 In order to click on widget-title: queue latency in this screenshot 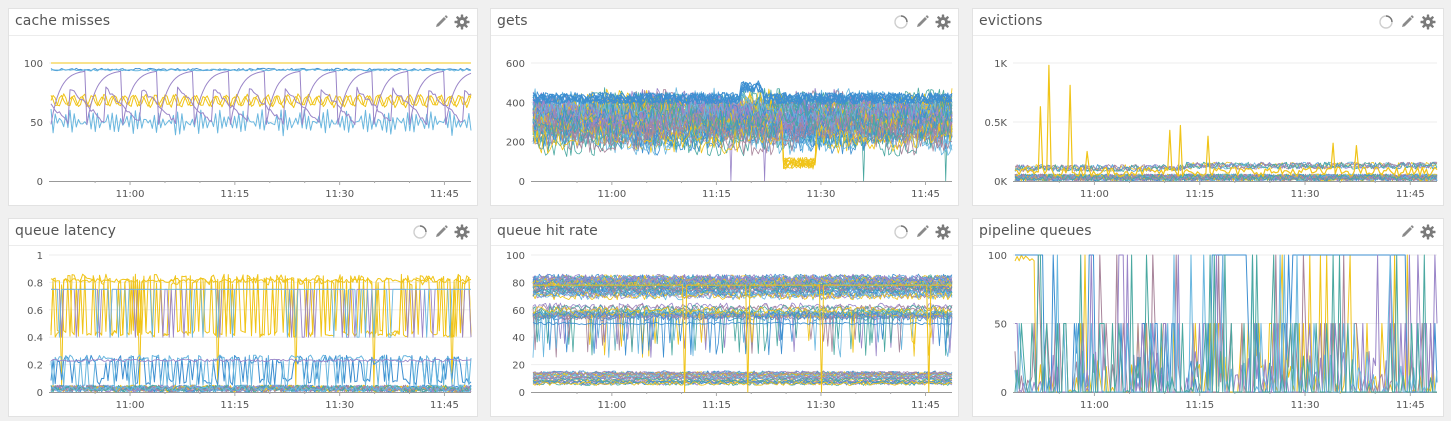, I will do `click(66, 231)`.